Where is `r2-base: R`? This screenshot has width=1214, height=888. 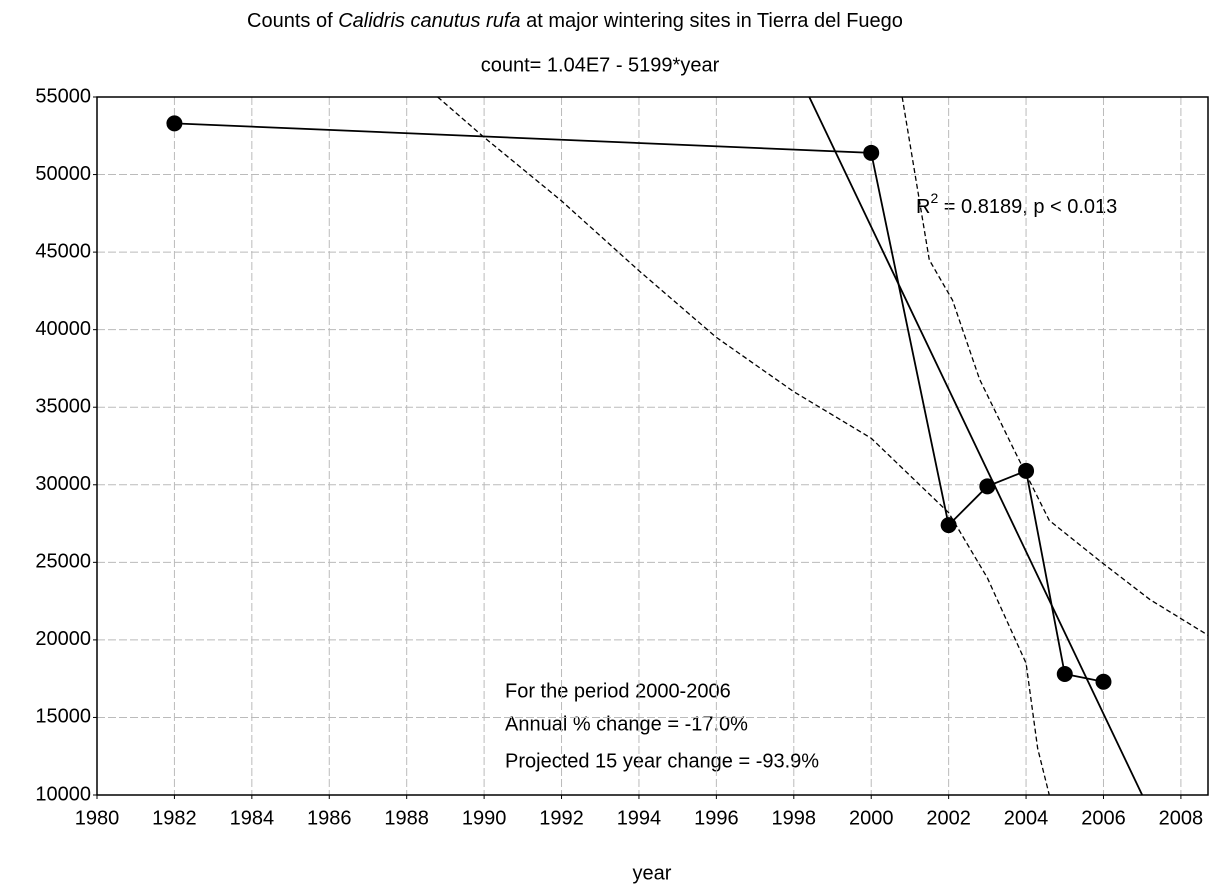
r2-base: R is located at coordinates (923, 207).